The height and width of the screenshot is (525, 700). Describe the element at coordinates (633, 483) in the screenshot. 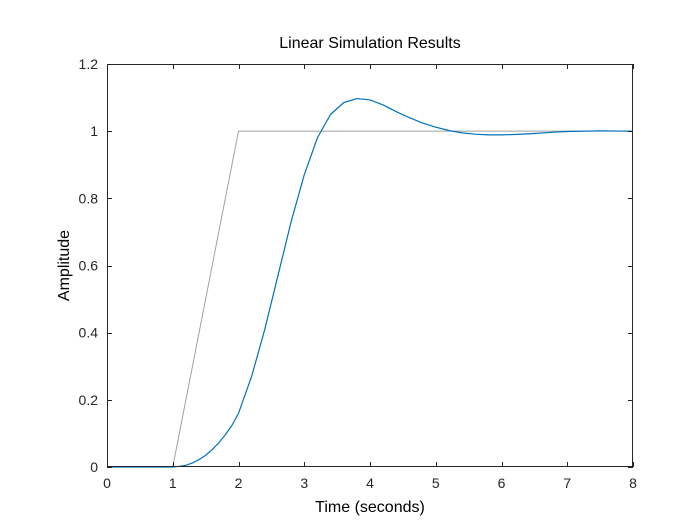

I see `x-tick-label: 8` at that location.